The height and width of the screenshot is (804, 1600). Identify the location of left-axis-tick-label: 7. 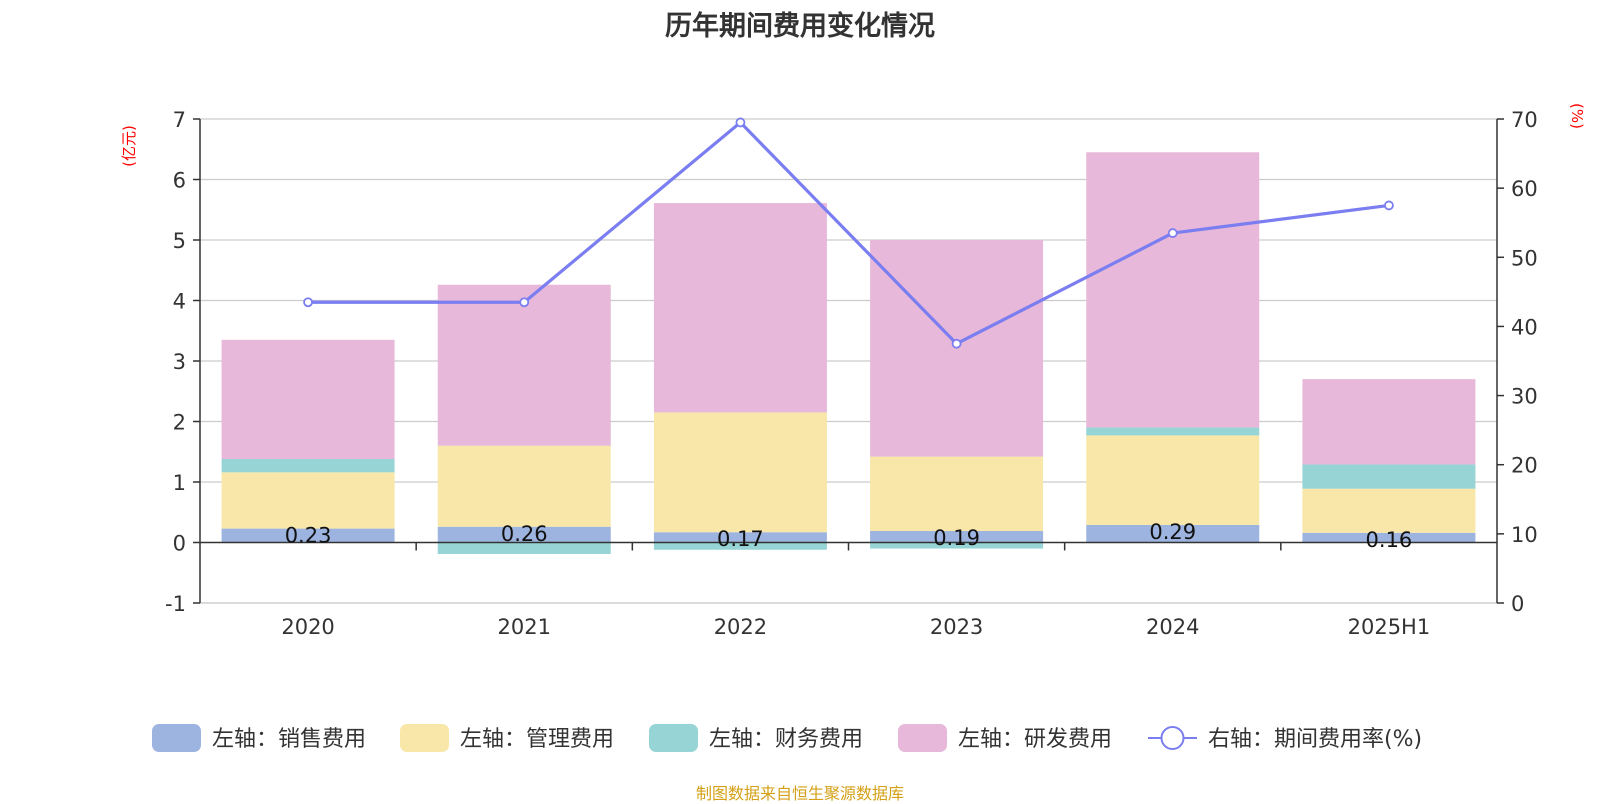
(179, 120).